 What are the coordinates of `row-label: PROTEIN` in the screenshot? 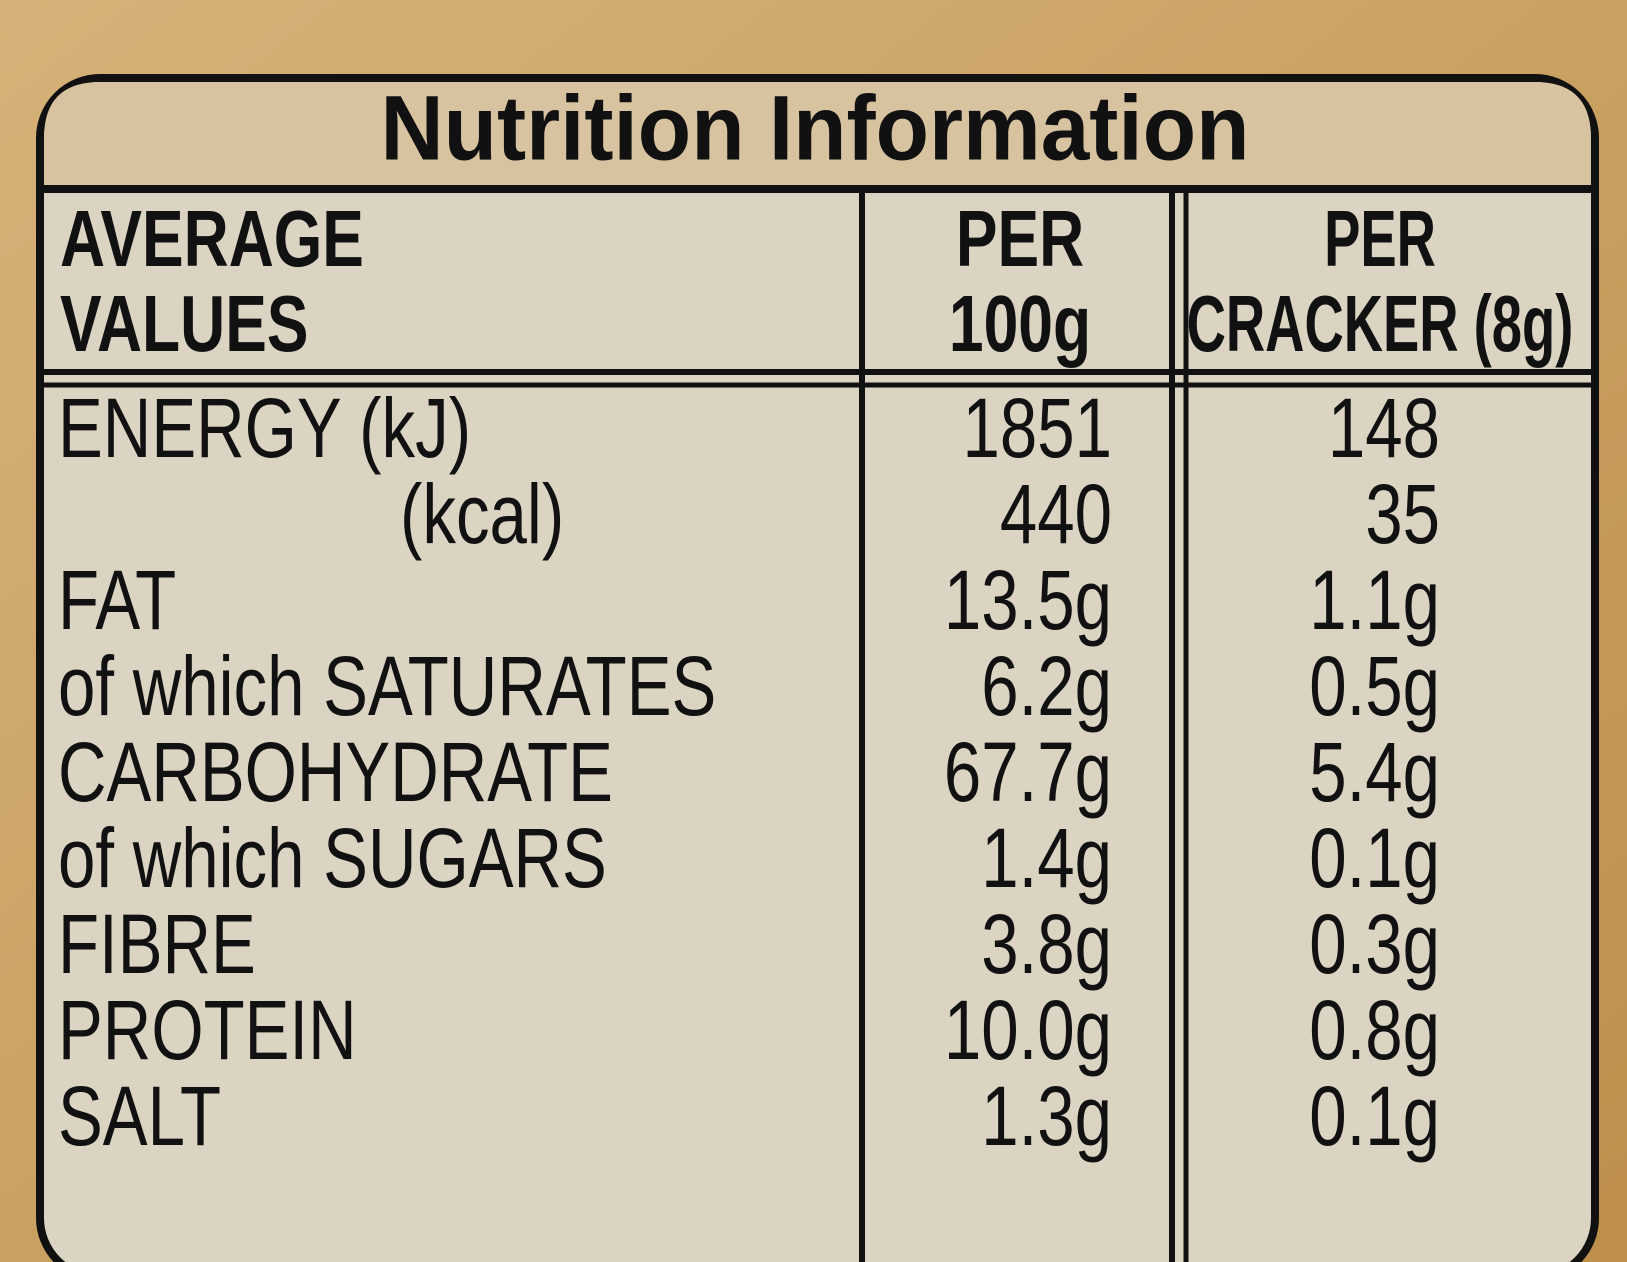 It's located at (207, 1031).